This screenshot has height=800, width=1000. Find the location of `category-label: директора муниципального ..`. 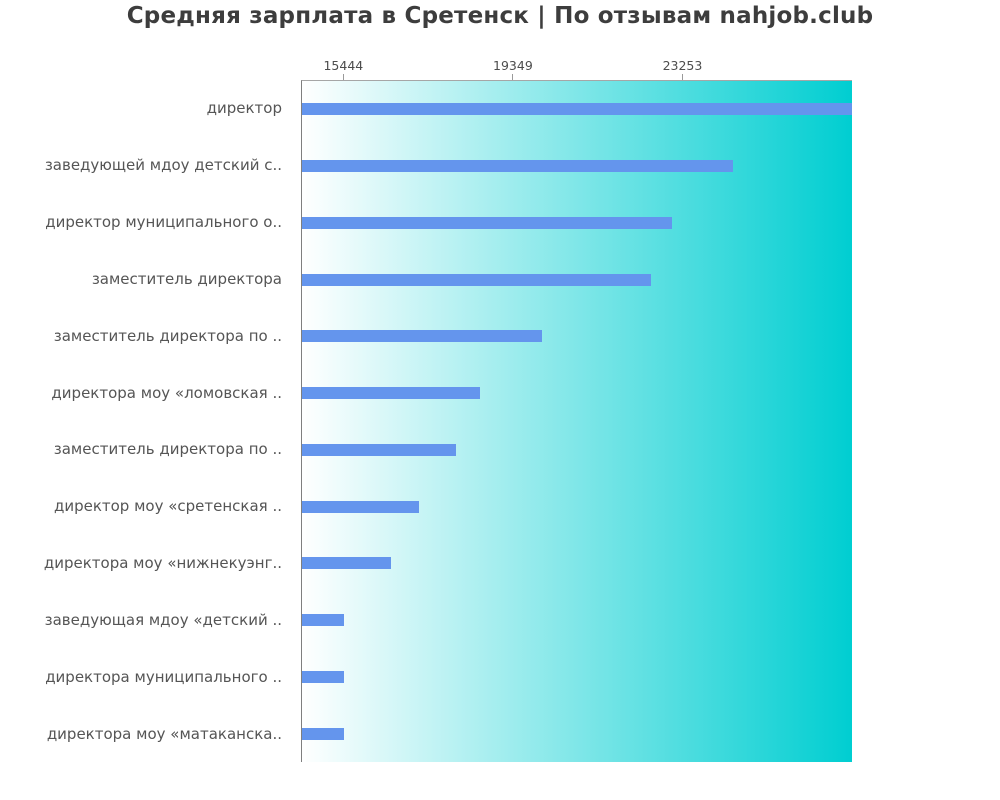

category-label: директора муниципального .. is located at coordinates (163, 676).